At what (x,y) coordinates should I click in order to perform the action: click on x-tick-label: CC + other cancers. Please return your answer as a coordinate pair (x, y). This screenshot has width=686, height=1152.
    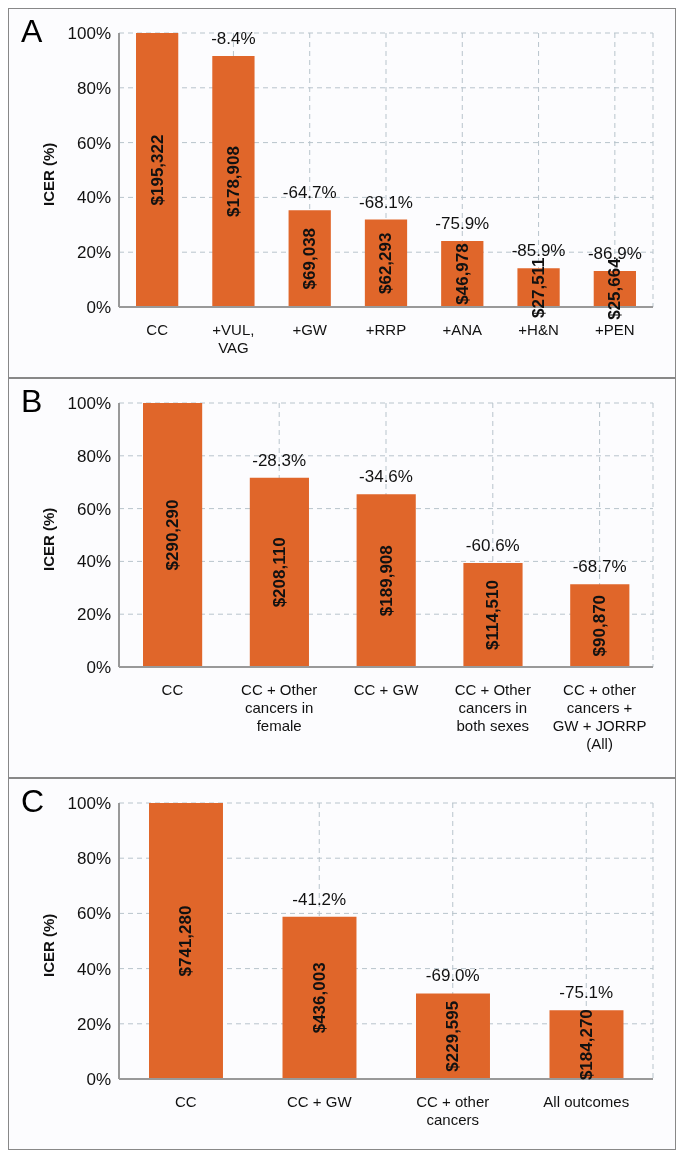
    Looking at the image, I should click on (453, 1110).